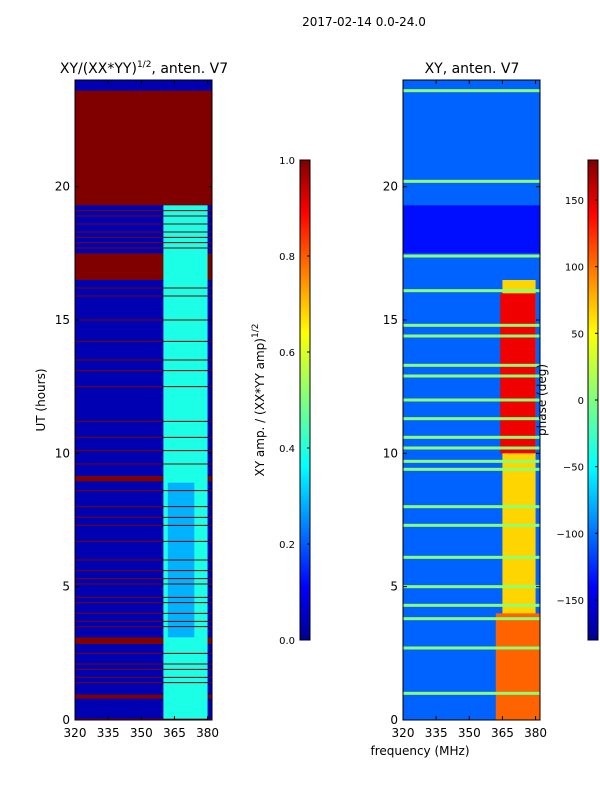 The height and width of the screenshot is (800, 600). Describe the element at coordinates (287, 449) in the screenshot. I see `left-cb-tick-label-2: 0.4` at that location.